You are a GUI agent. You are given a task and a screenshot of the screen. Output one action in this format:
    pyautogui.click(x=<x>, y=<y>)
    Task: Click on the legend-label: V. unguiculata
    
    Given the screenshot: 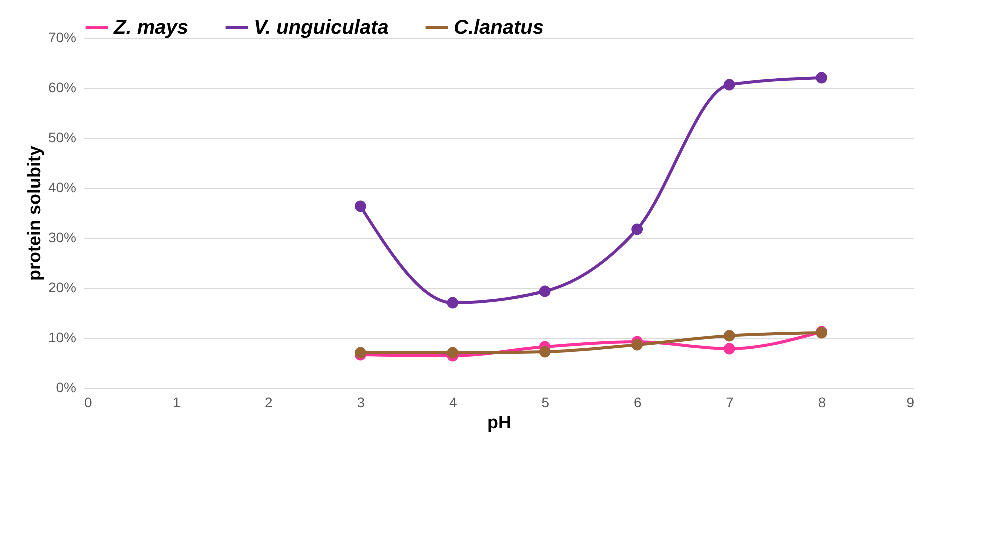 What is the action you would take?
    pyautogui.click(x=321, y=28)
    